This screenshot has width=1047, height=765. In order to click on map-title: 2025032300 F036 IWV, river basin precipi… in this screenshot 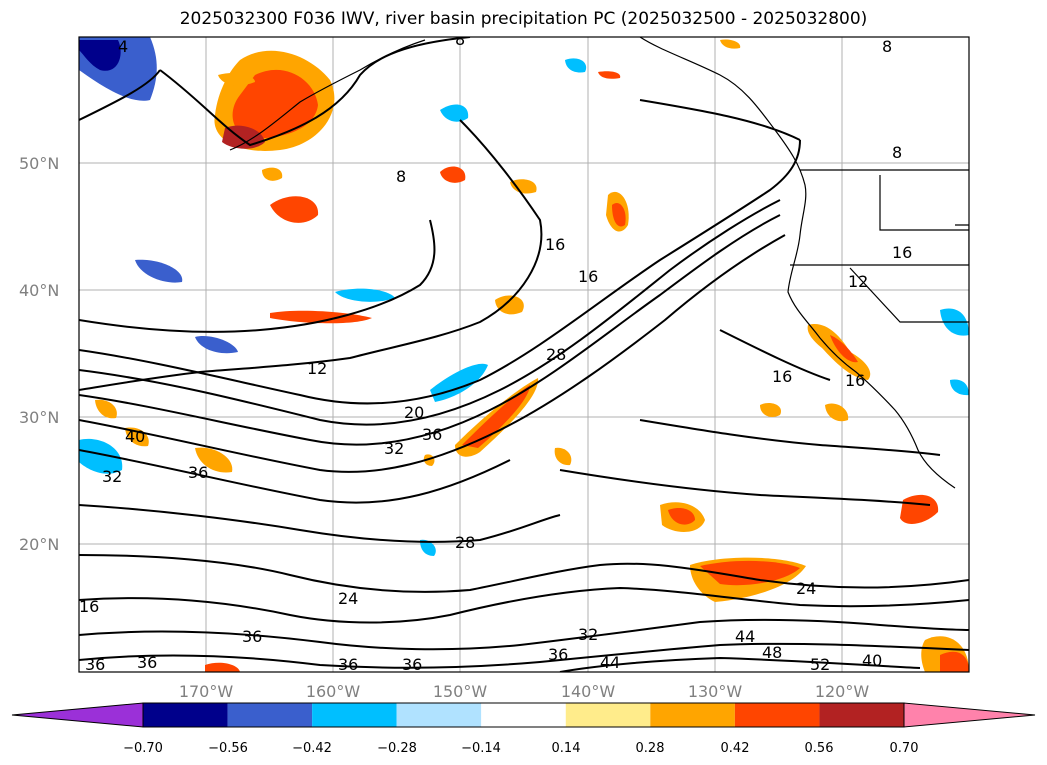, I will do `click(523, 19)`.